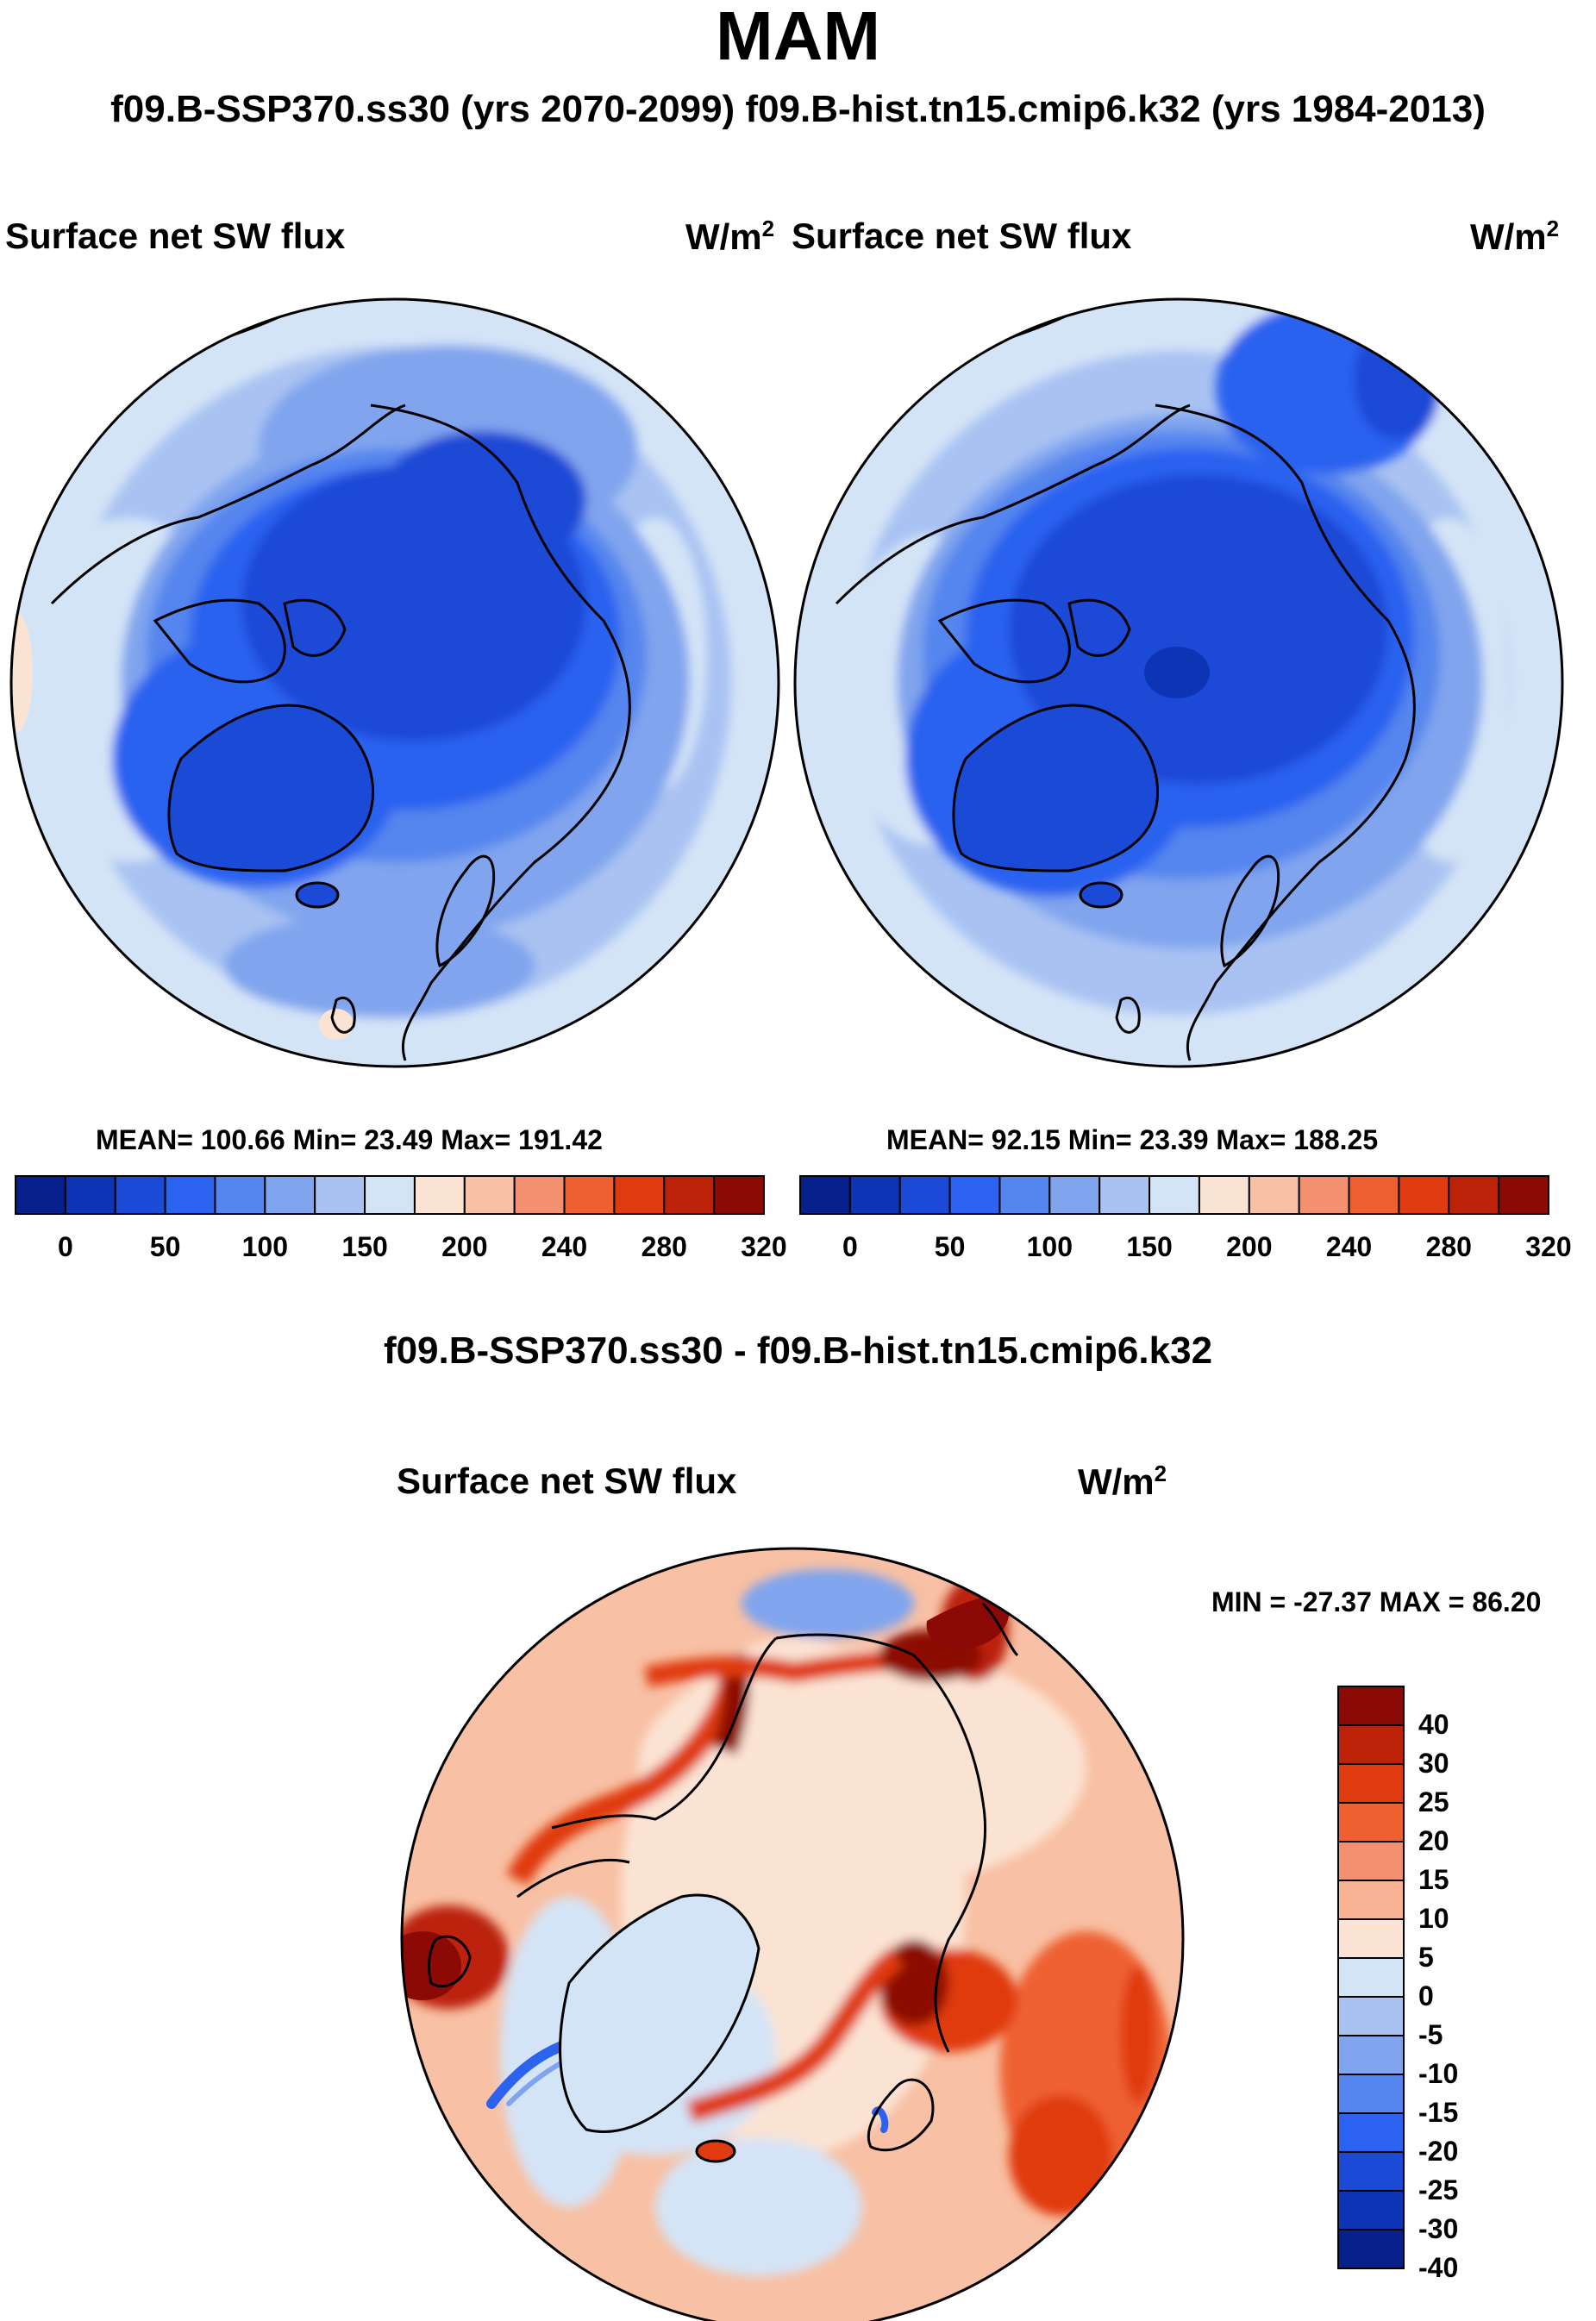 The height and width of the screenshot is (2321, 1596). I want to click on left-colorbar, so click(390, 1195).